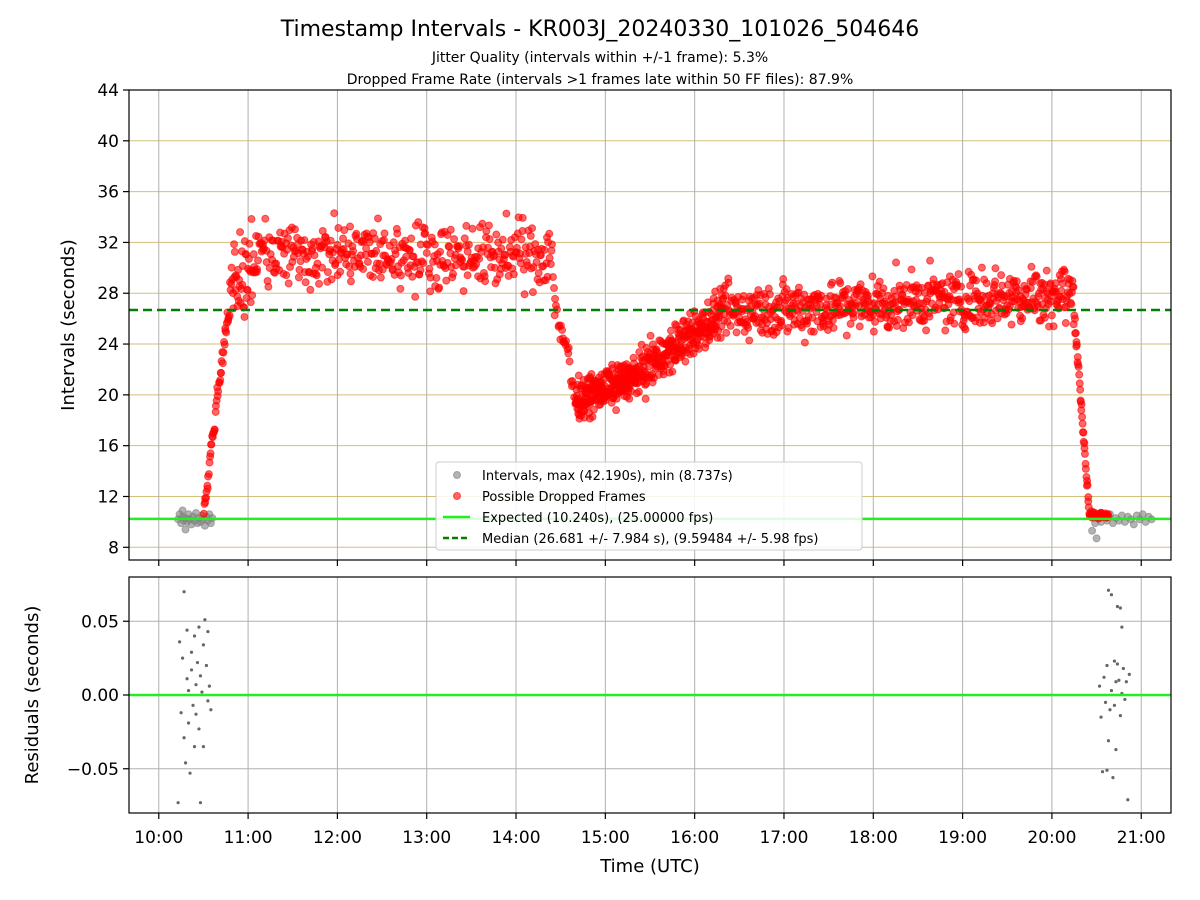  I want to click on residuals-y-tick-label: −0.05, so click(93, 770).